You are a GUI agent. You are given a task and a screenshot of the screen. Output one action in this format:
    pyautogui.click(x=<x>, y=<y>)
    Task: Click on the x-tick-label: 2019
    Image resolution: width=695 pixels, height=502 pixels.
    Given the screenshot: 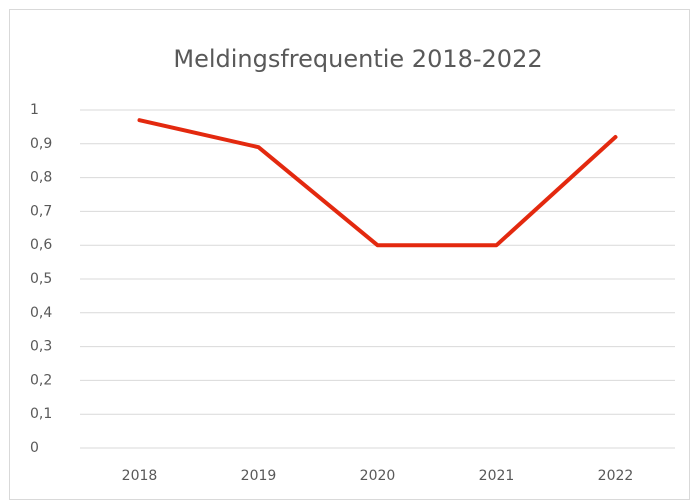 What is the action you would take?
    pyautogui.click(x=259, y=476)
    